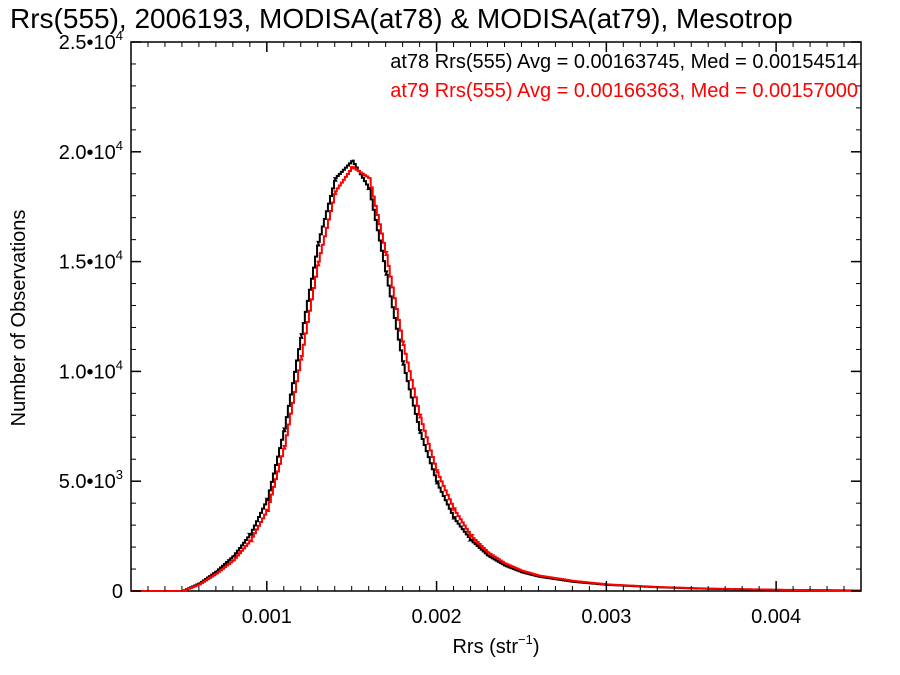 This screenshot has width=900, height=675. What do you see at coordinates (91, 41) in the screenshot?
I see `y-tick-label: 2.5•104` at bounding box center [91, 41].